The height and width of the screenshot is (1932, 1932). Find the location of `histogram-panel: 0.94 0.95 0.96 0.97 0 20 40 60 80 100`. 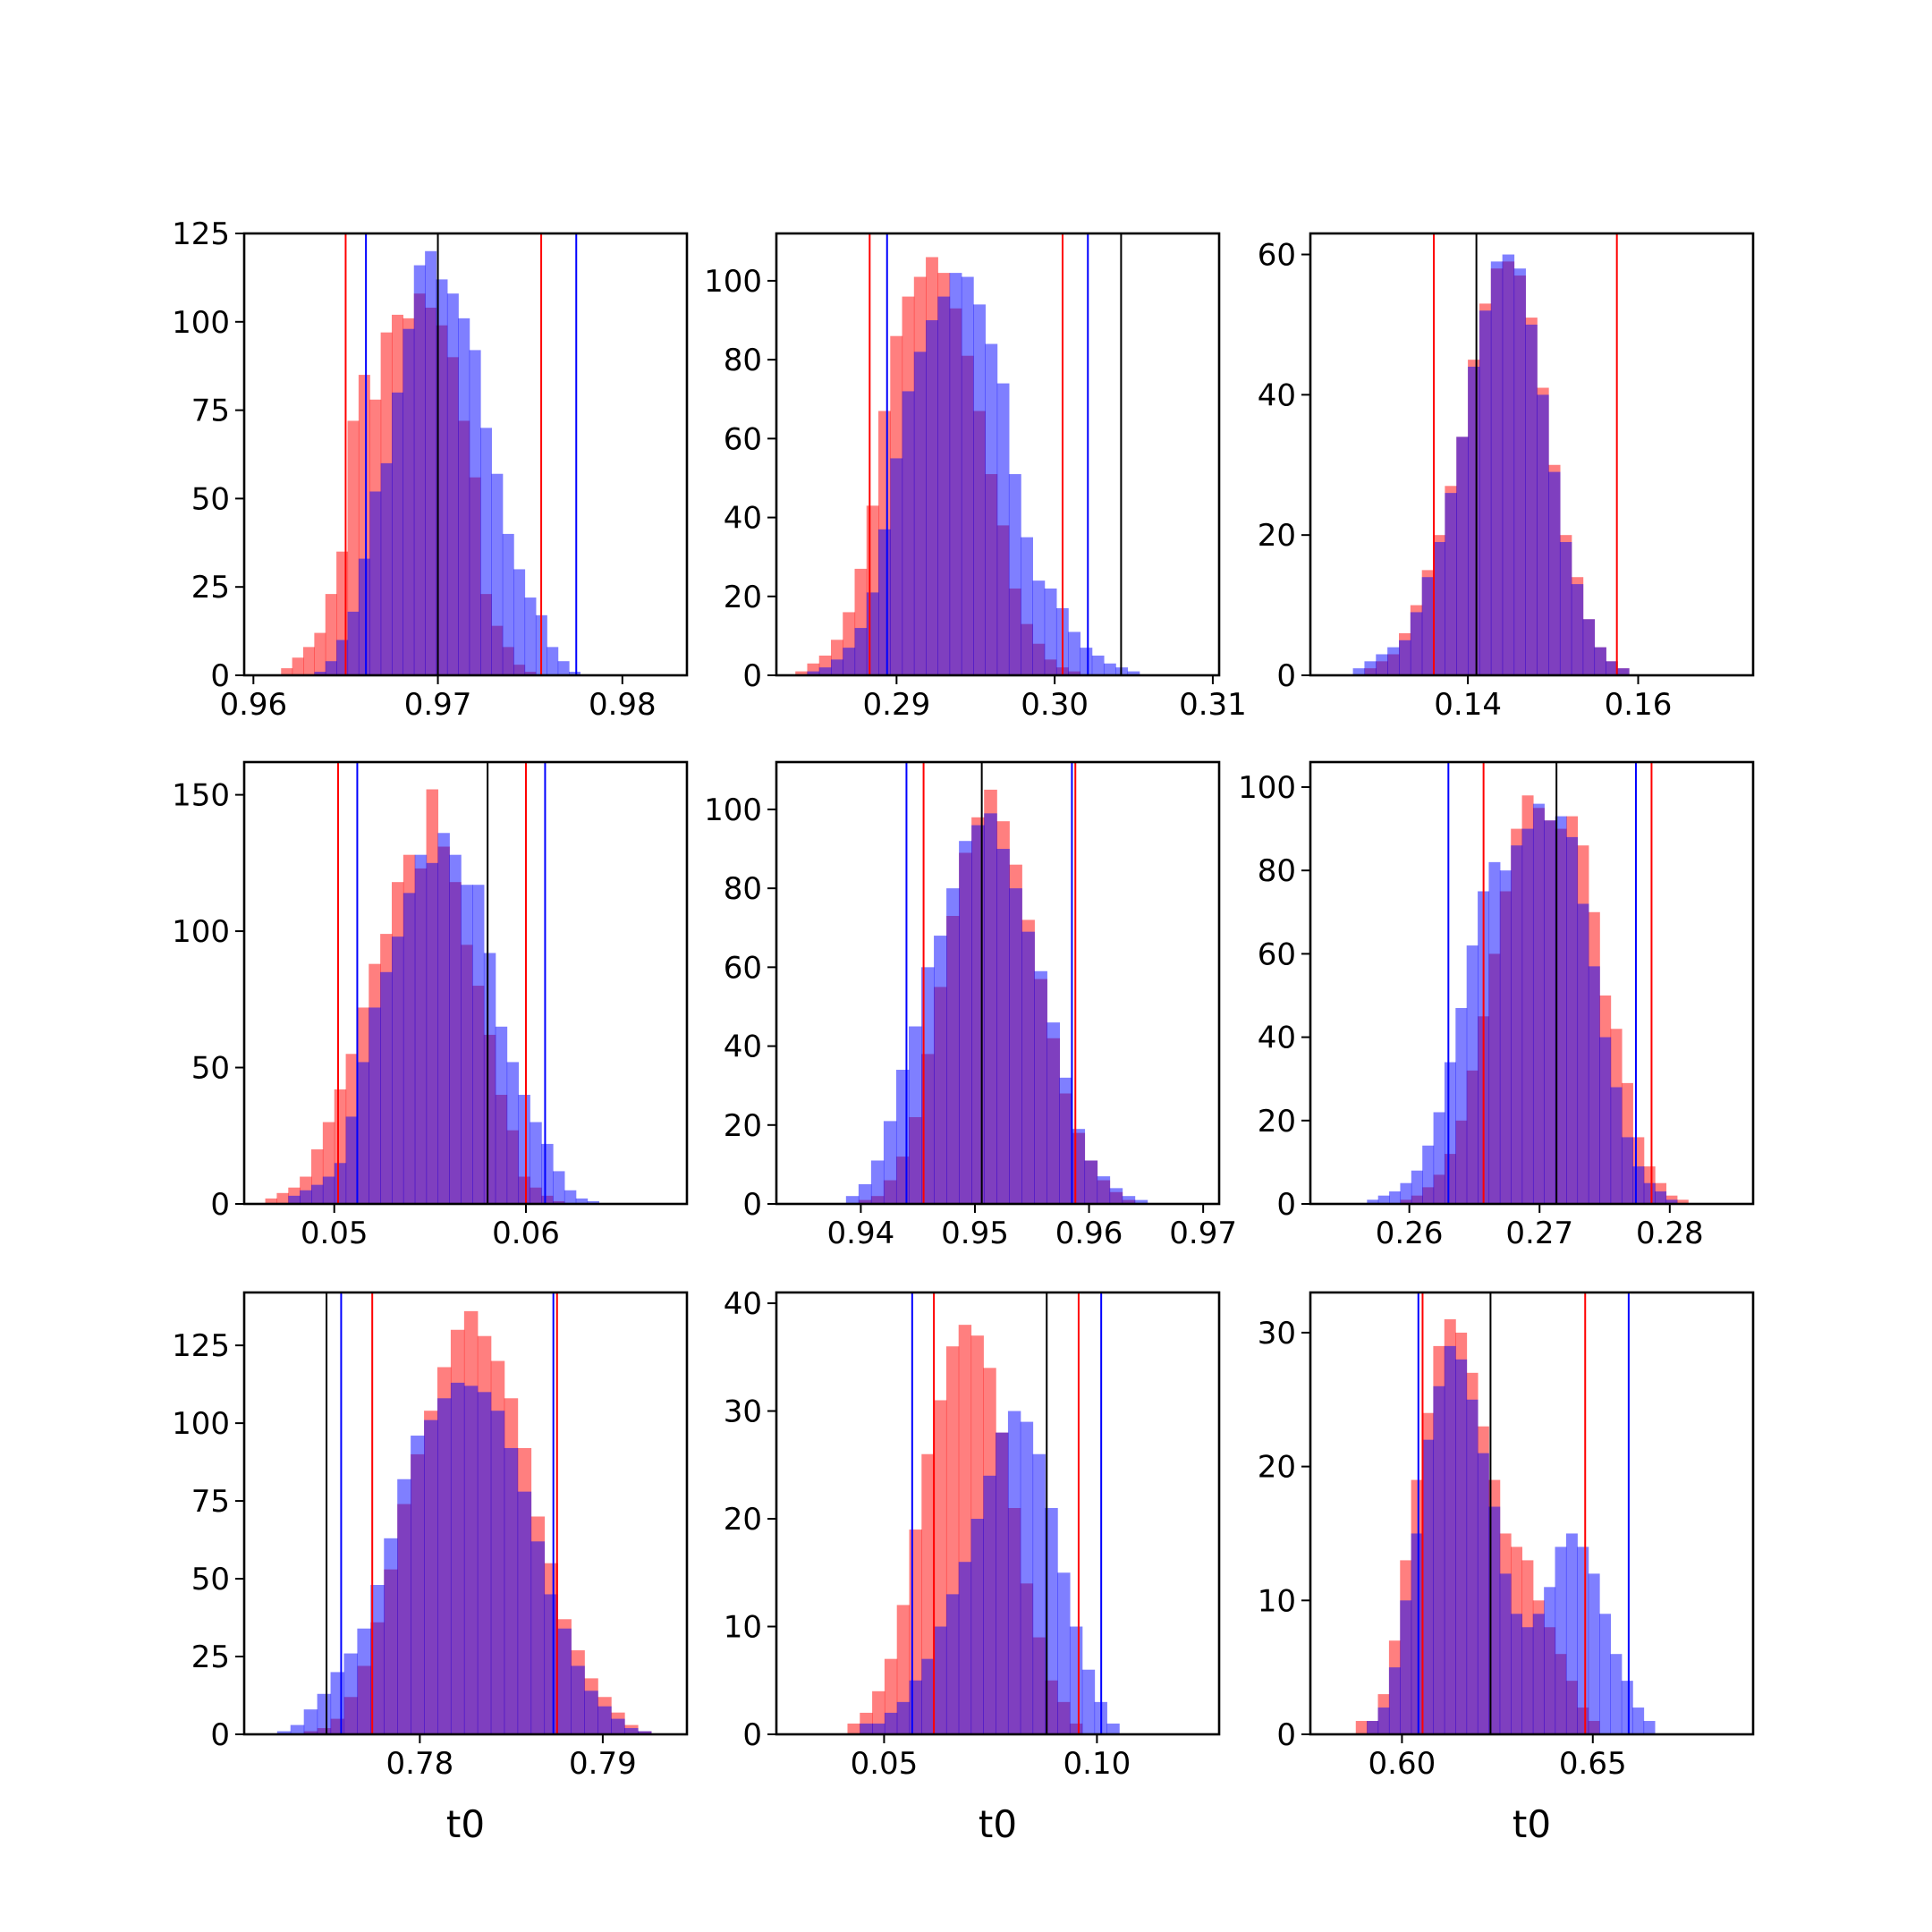

histogram-panel: 0.94 0.95 0.96 0.97 0 20 40 60 80 100 is located at coordinates (970, 1005).